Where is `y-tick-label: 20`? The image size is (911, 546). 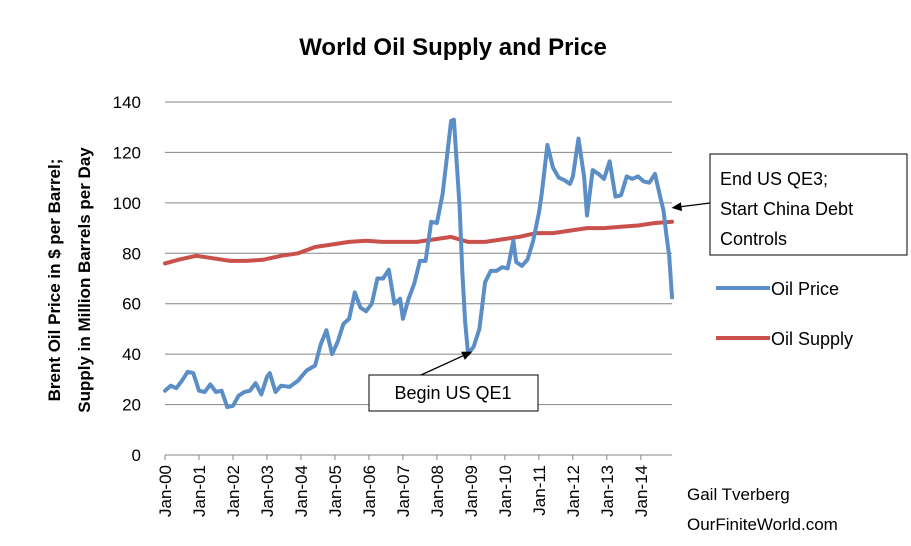
y-tick-label: 20 is located at coordinates (131, 405).